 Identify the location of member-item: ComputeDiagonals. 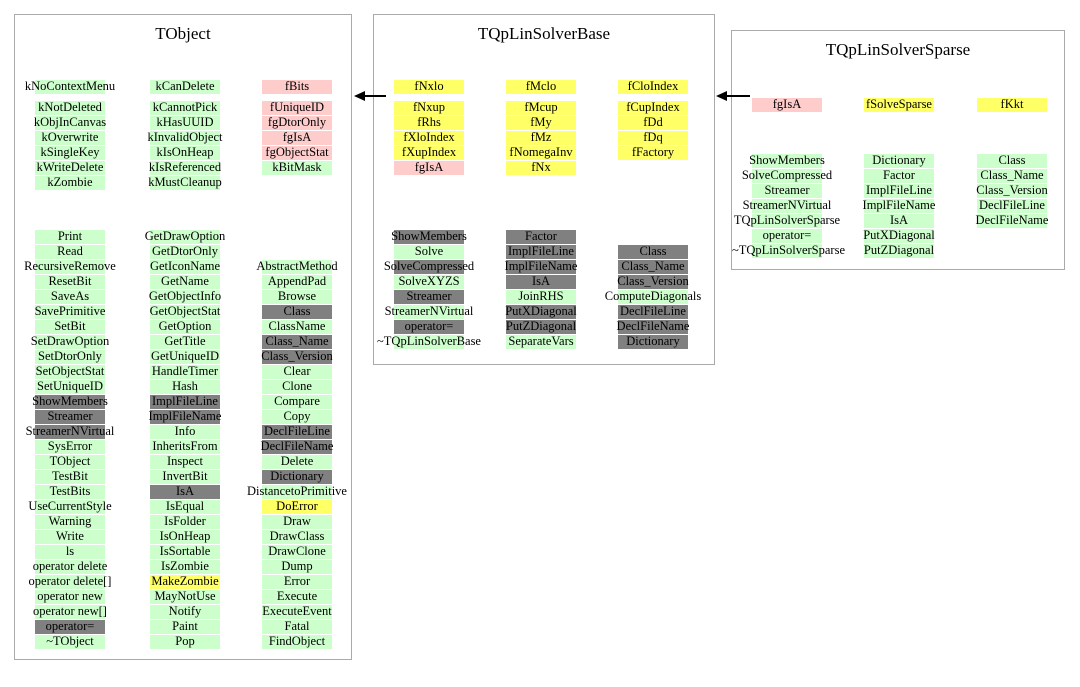
(653, 296).